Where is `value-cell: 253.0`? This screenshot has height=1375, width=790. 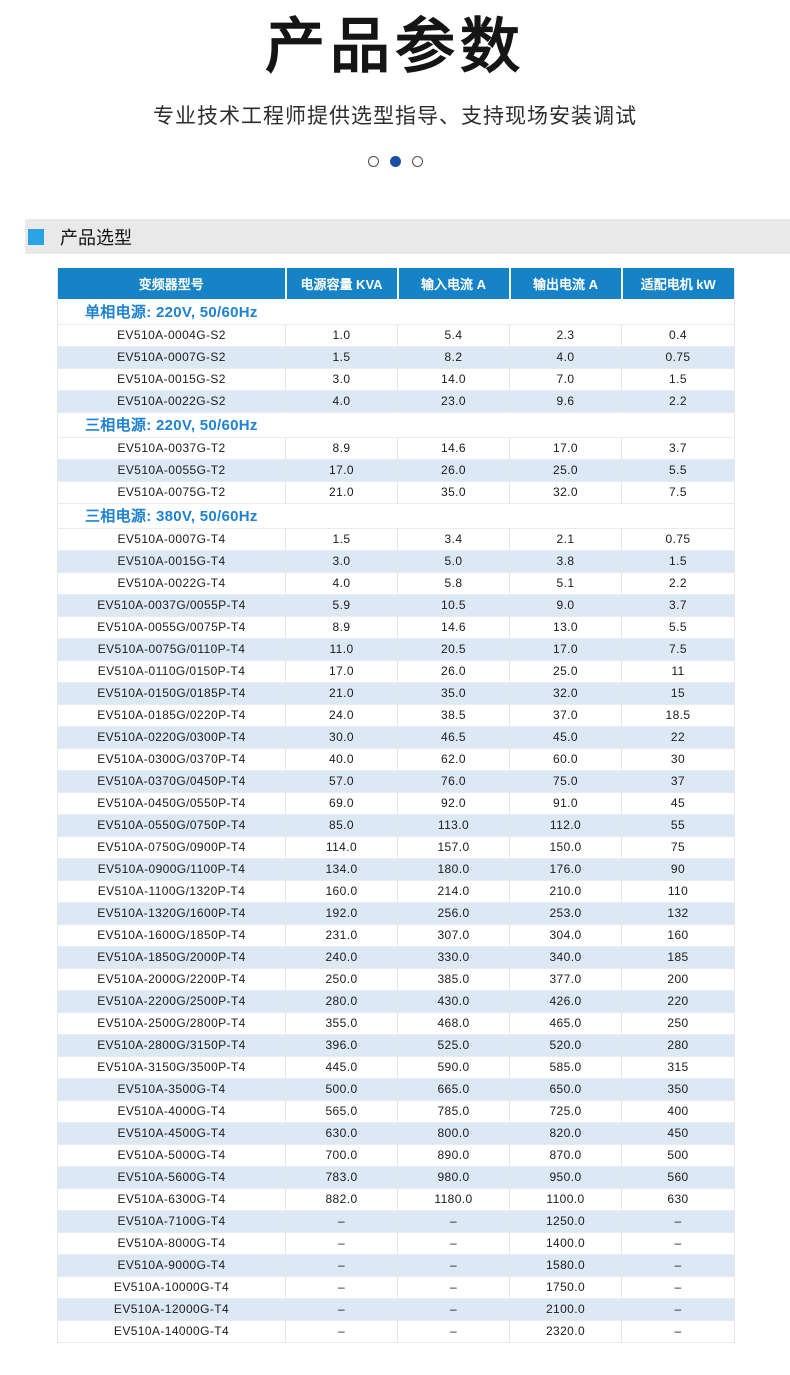 value-cell: 253.0 is located at coordinates (565, 913).